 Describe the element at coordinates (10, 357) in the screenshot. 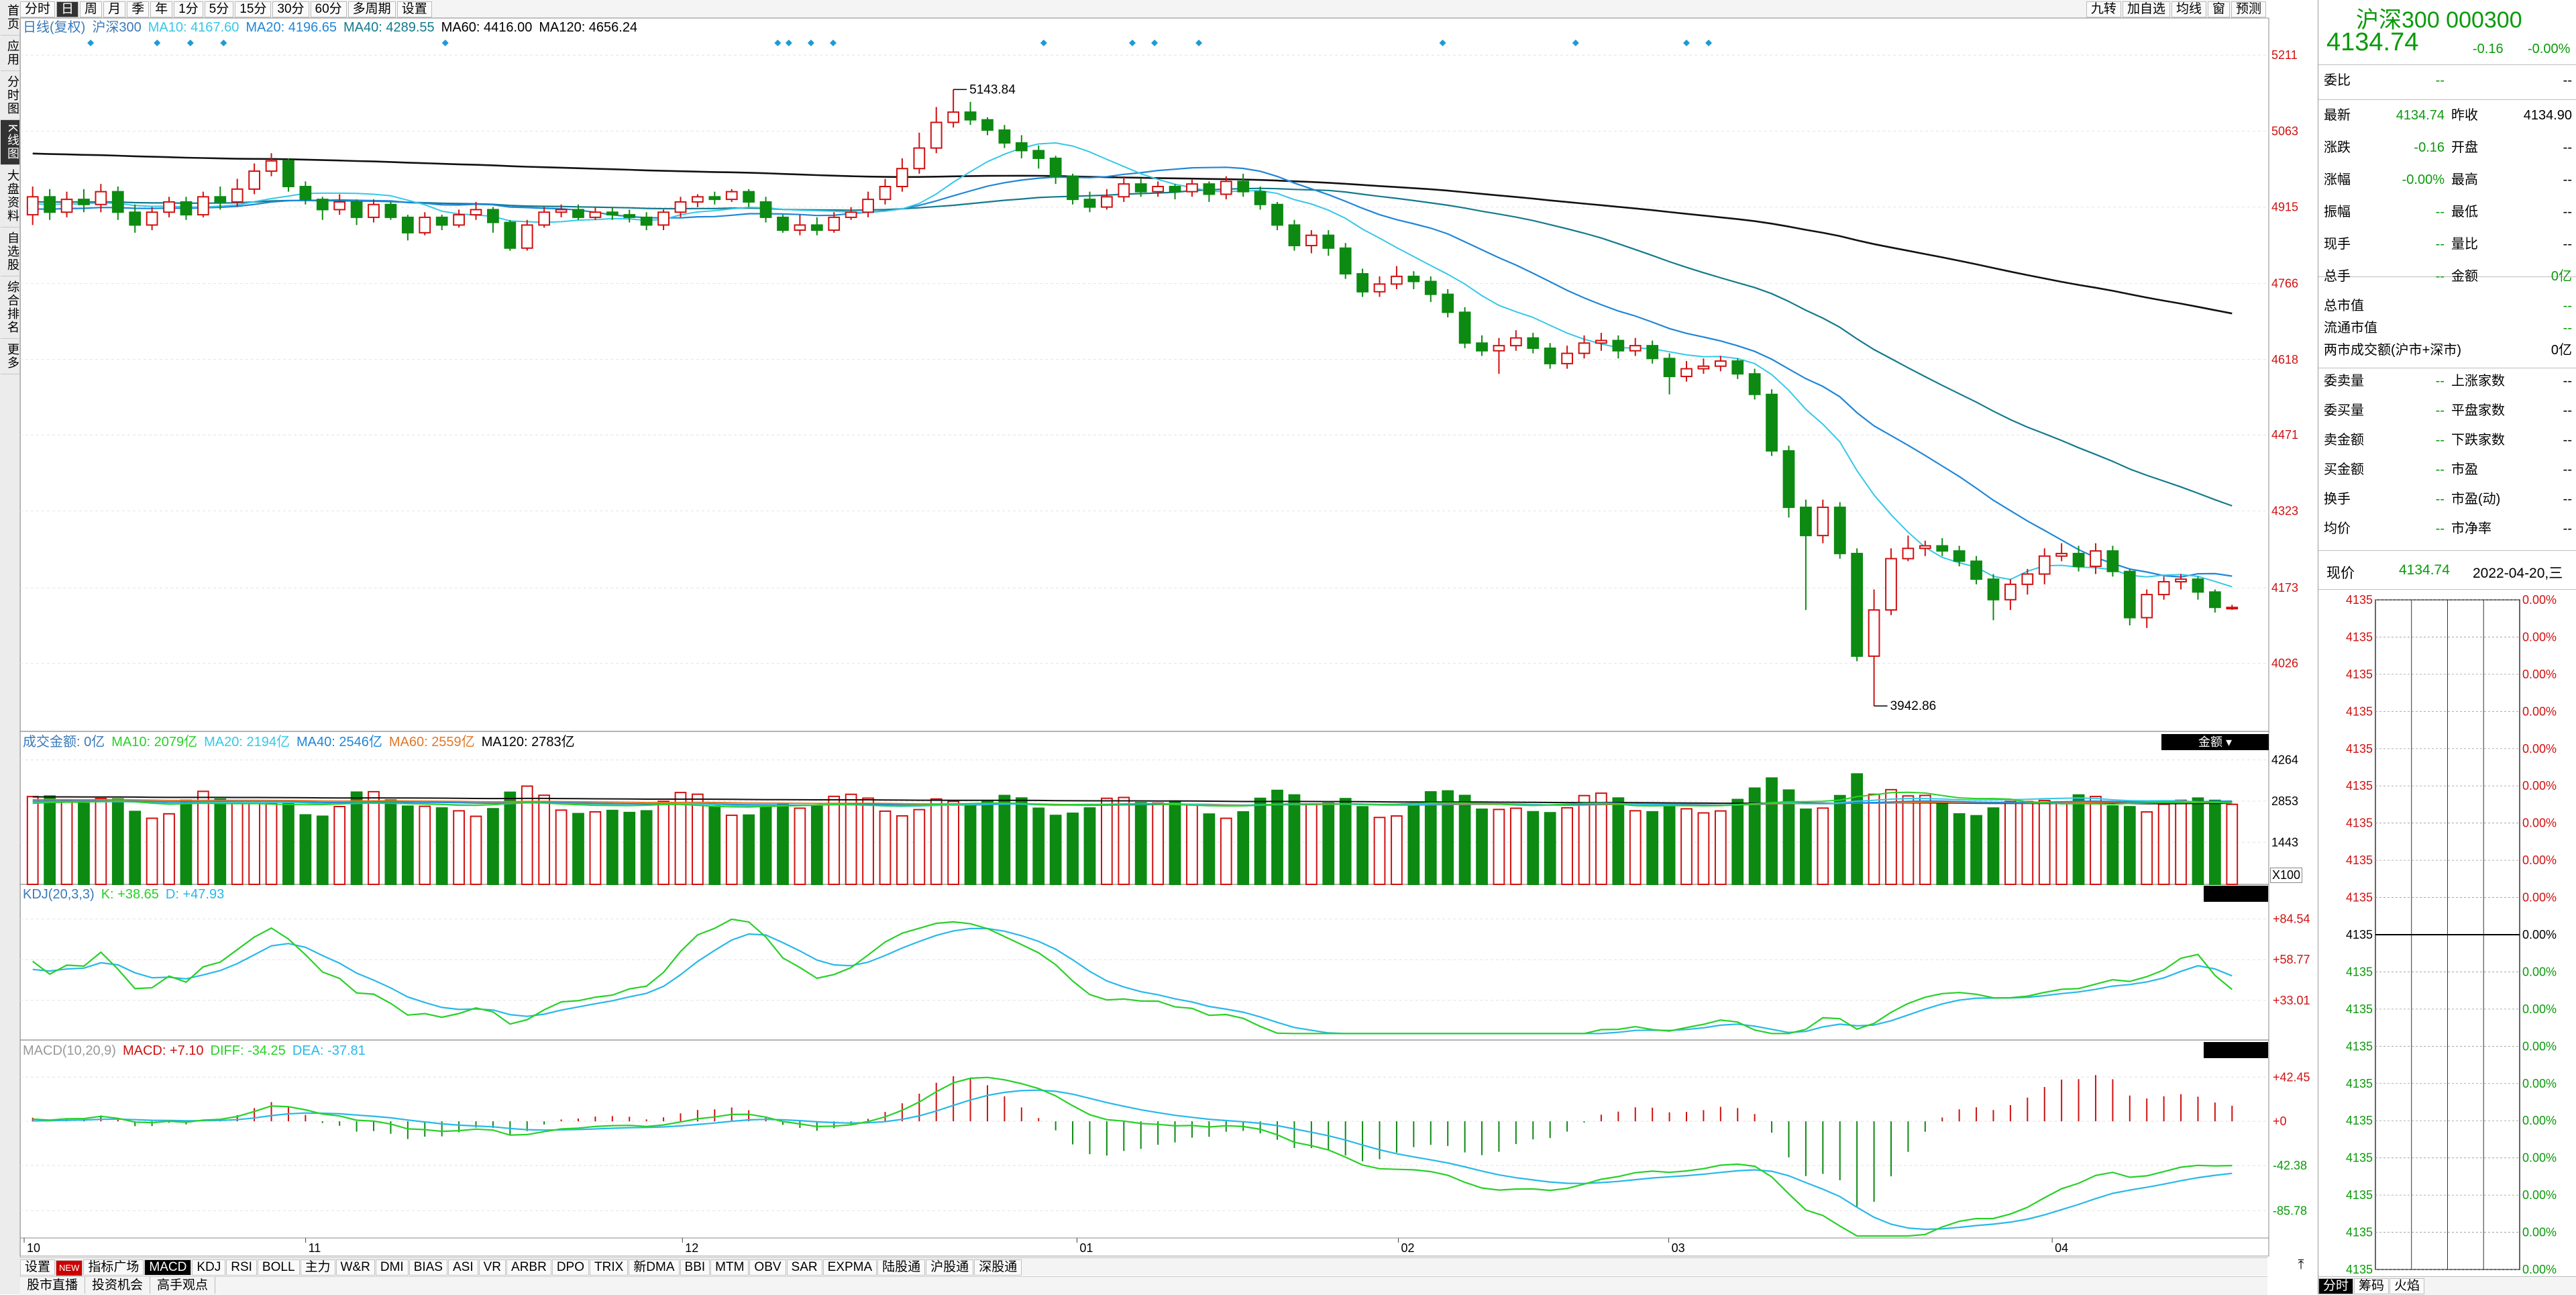

I see `sidebar-tab-7: 更多` at that location.